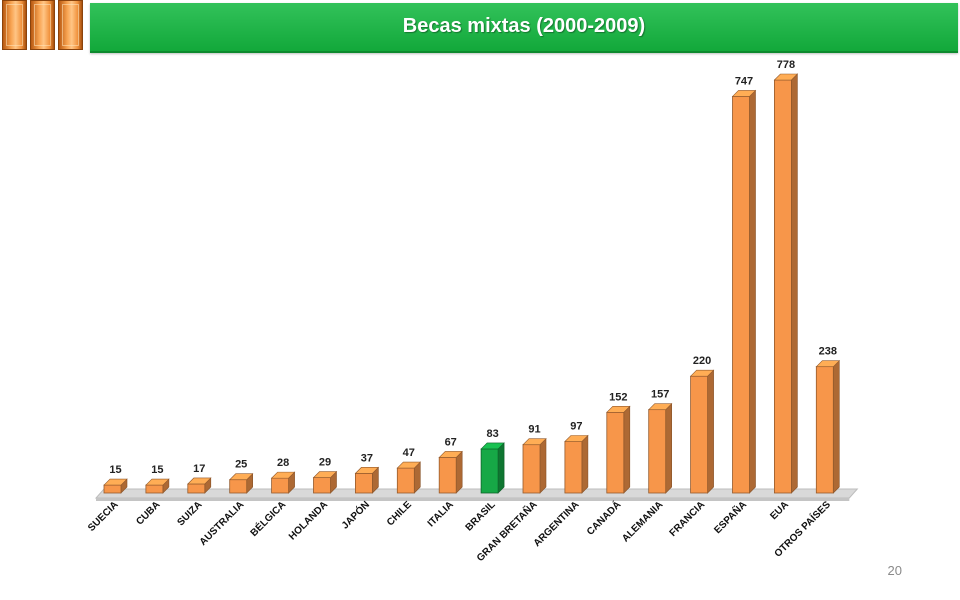 This screenshot has width=960, height=600. Describe the element at coordinates (744, 81) in the screenshot. I see `data-label: 747` at that location.